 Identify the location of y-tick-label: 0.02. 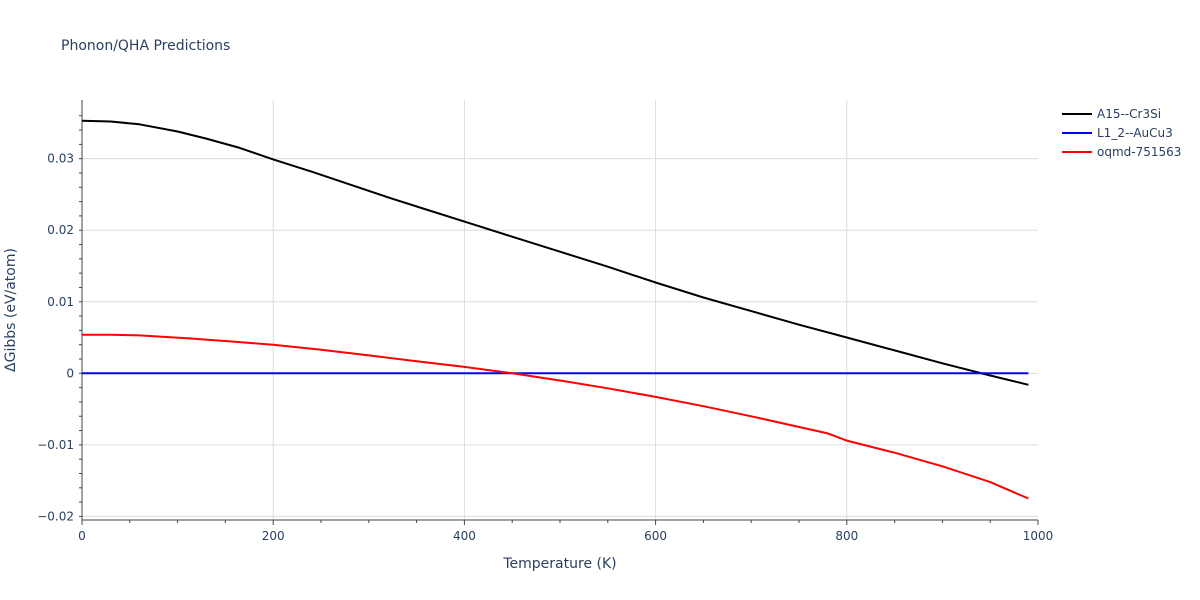
(60, 230).